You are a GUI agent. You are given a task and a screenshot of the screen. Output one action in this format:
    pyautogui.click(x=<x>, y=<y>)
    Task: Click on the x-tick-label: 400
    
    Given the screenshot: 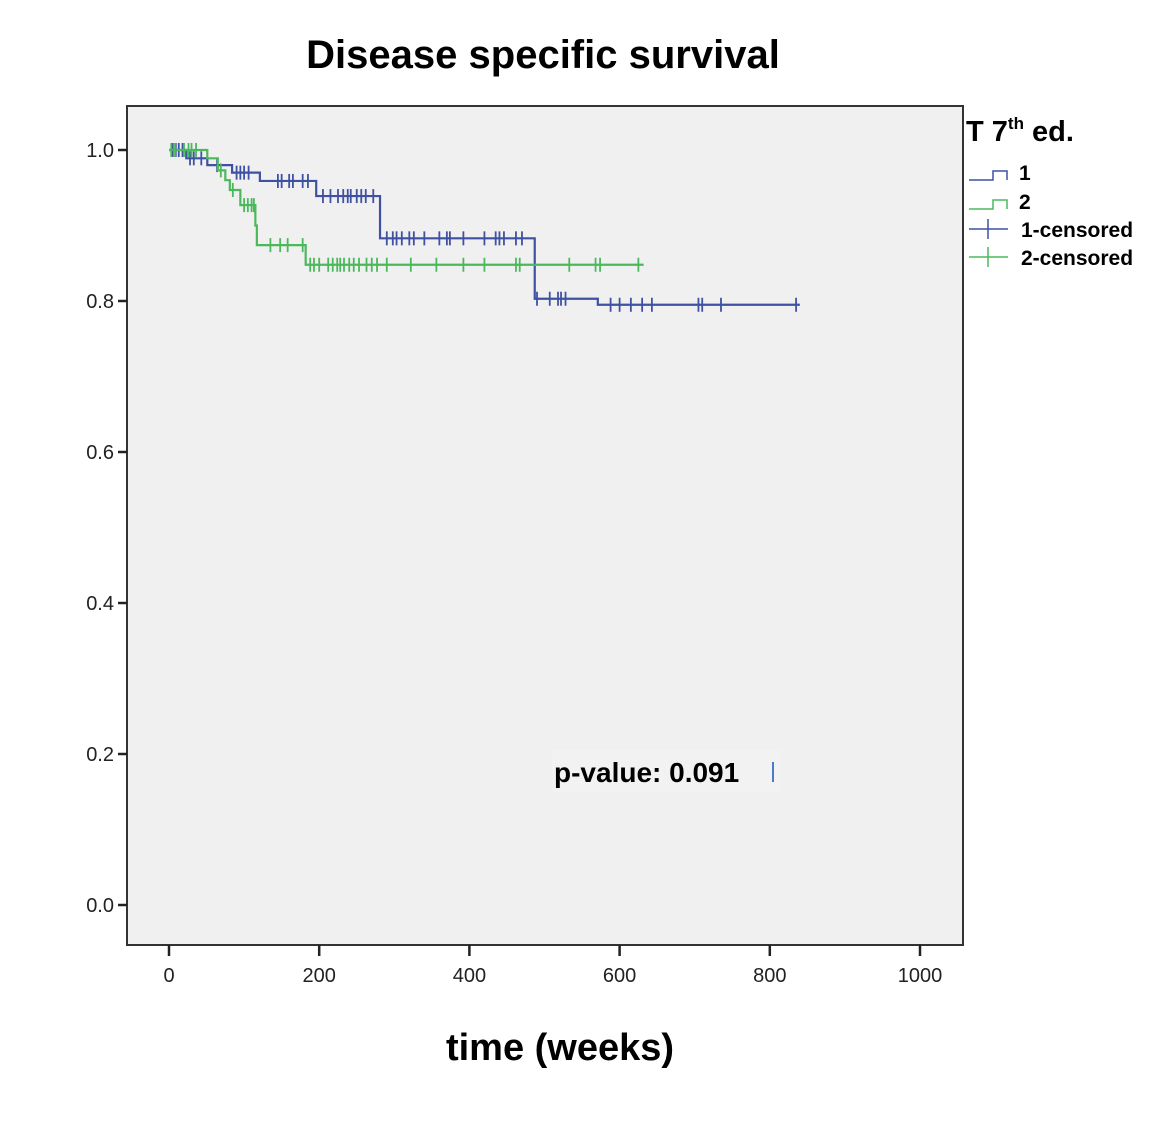 What is the action you would take?
    pyautogui.click(x=469, y=976)
    